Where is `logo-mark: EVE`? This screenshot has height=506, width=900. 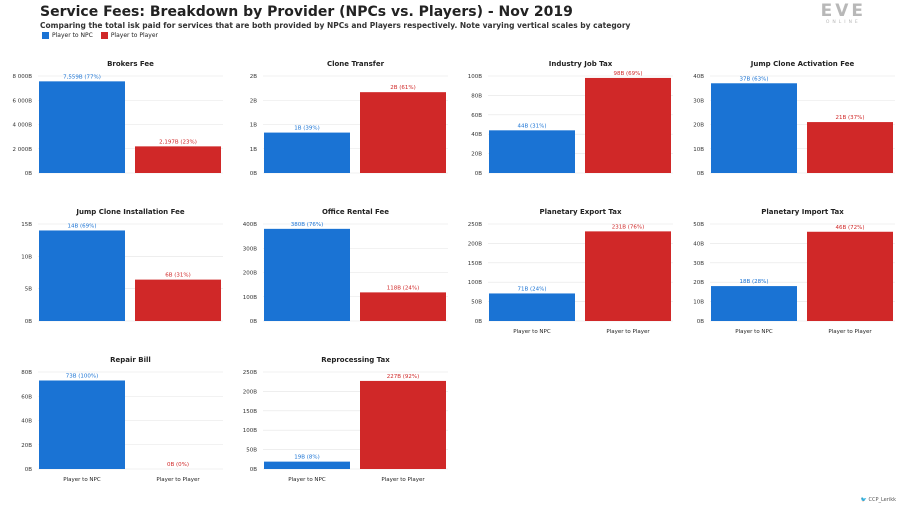 logo-mark: EVE is located at coordinates (843, 11).